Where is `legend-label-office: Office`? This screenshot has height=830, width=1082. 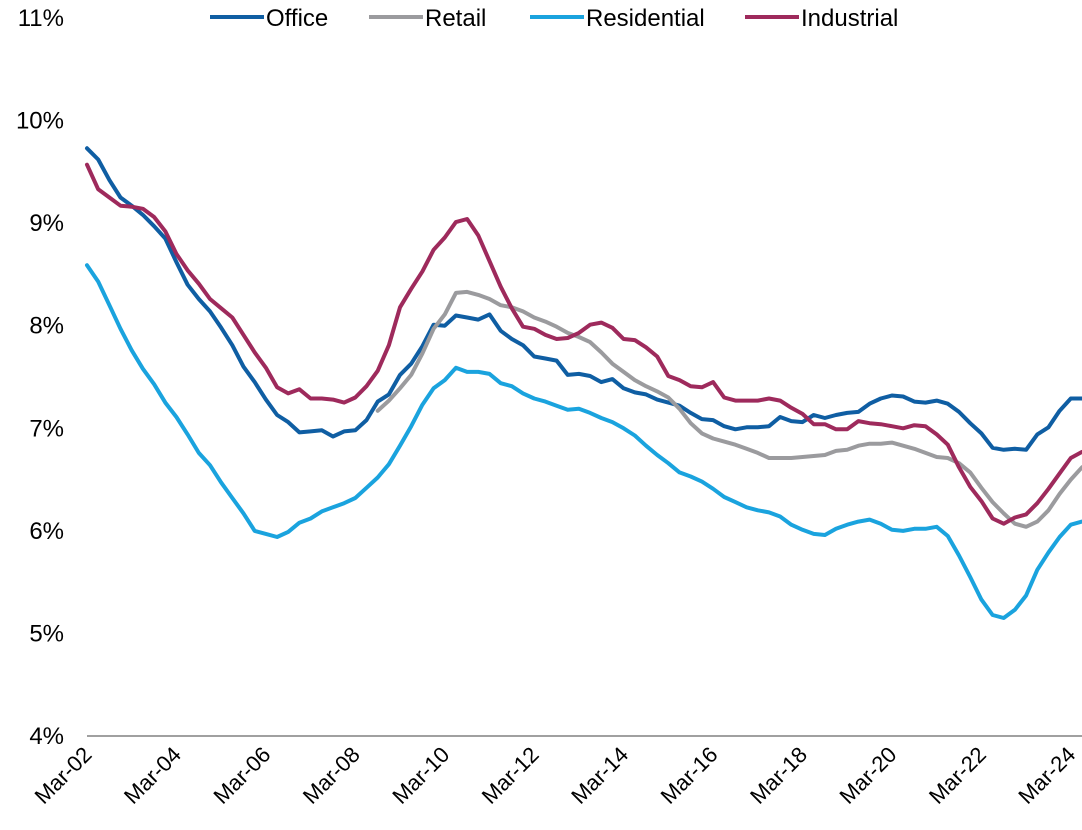 legend-label-office: Office is located at coordinates (297, 18).